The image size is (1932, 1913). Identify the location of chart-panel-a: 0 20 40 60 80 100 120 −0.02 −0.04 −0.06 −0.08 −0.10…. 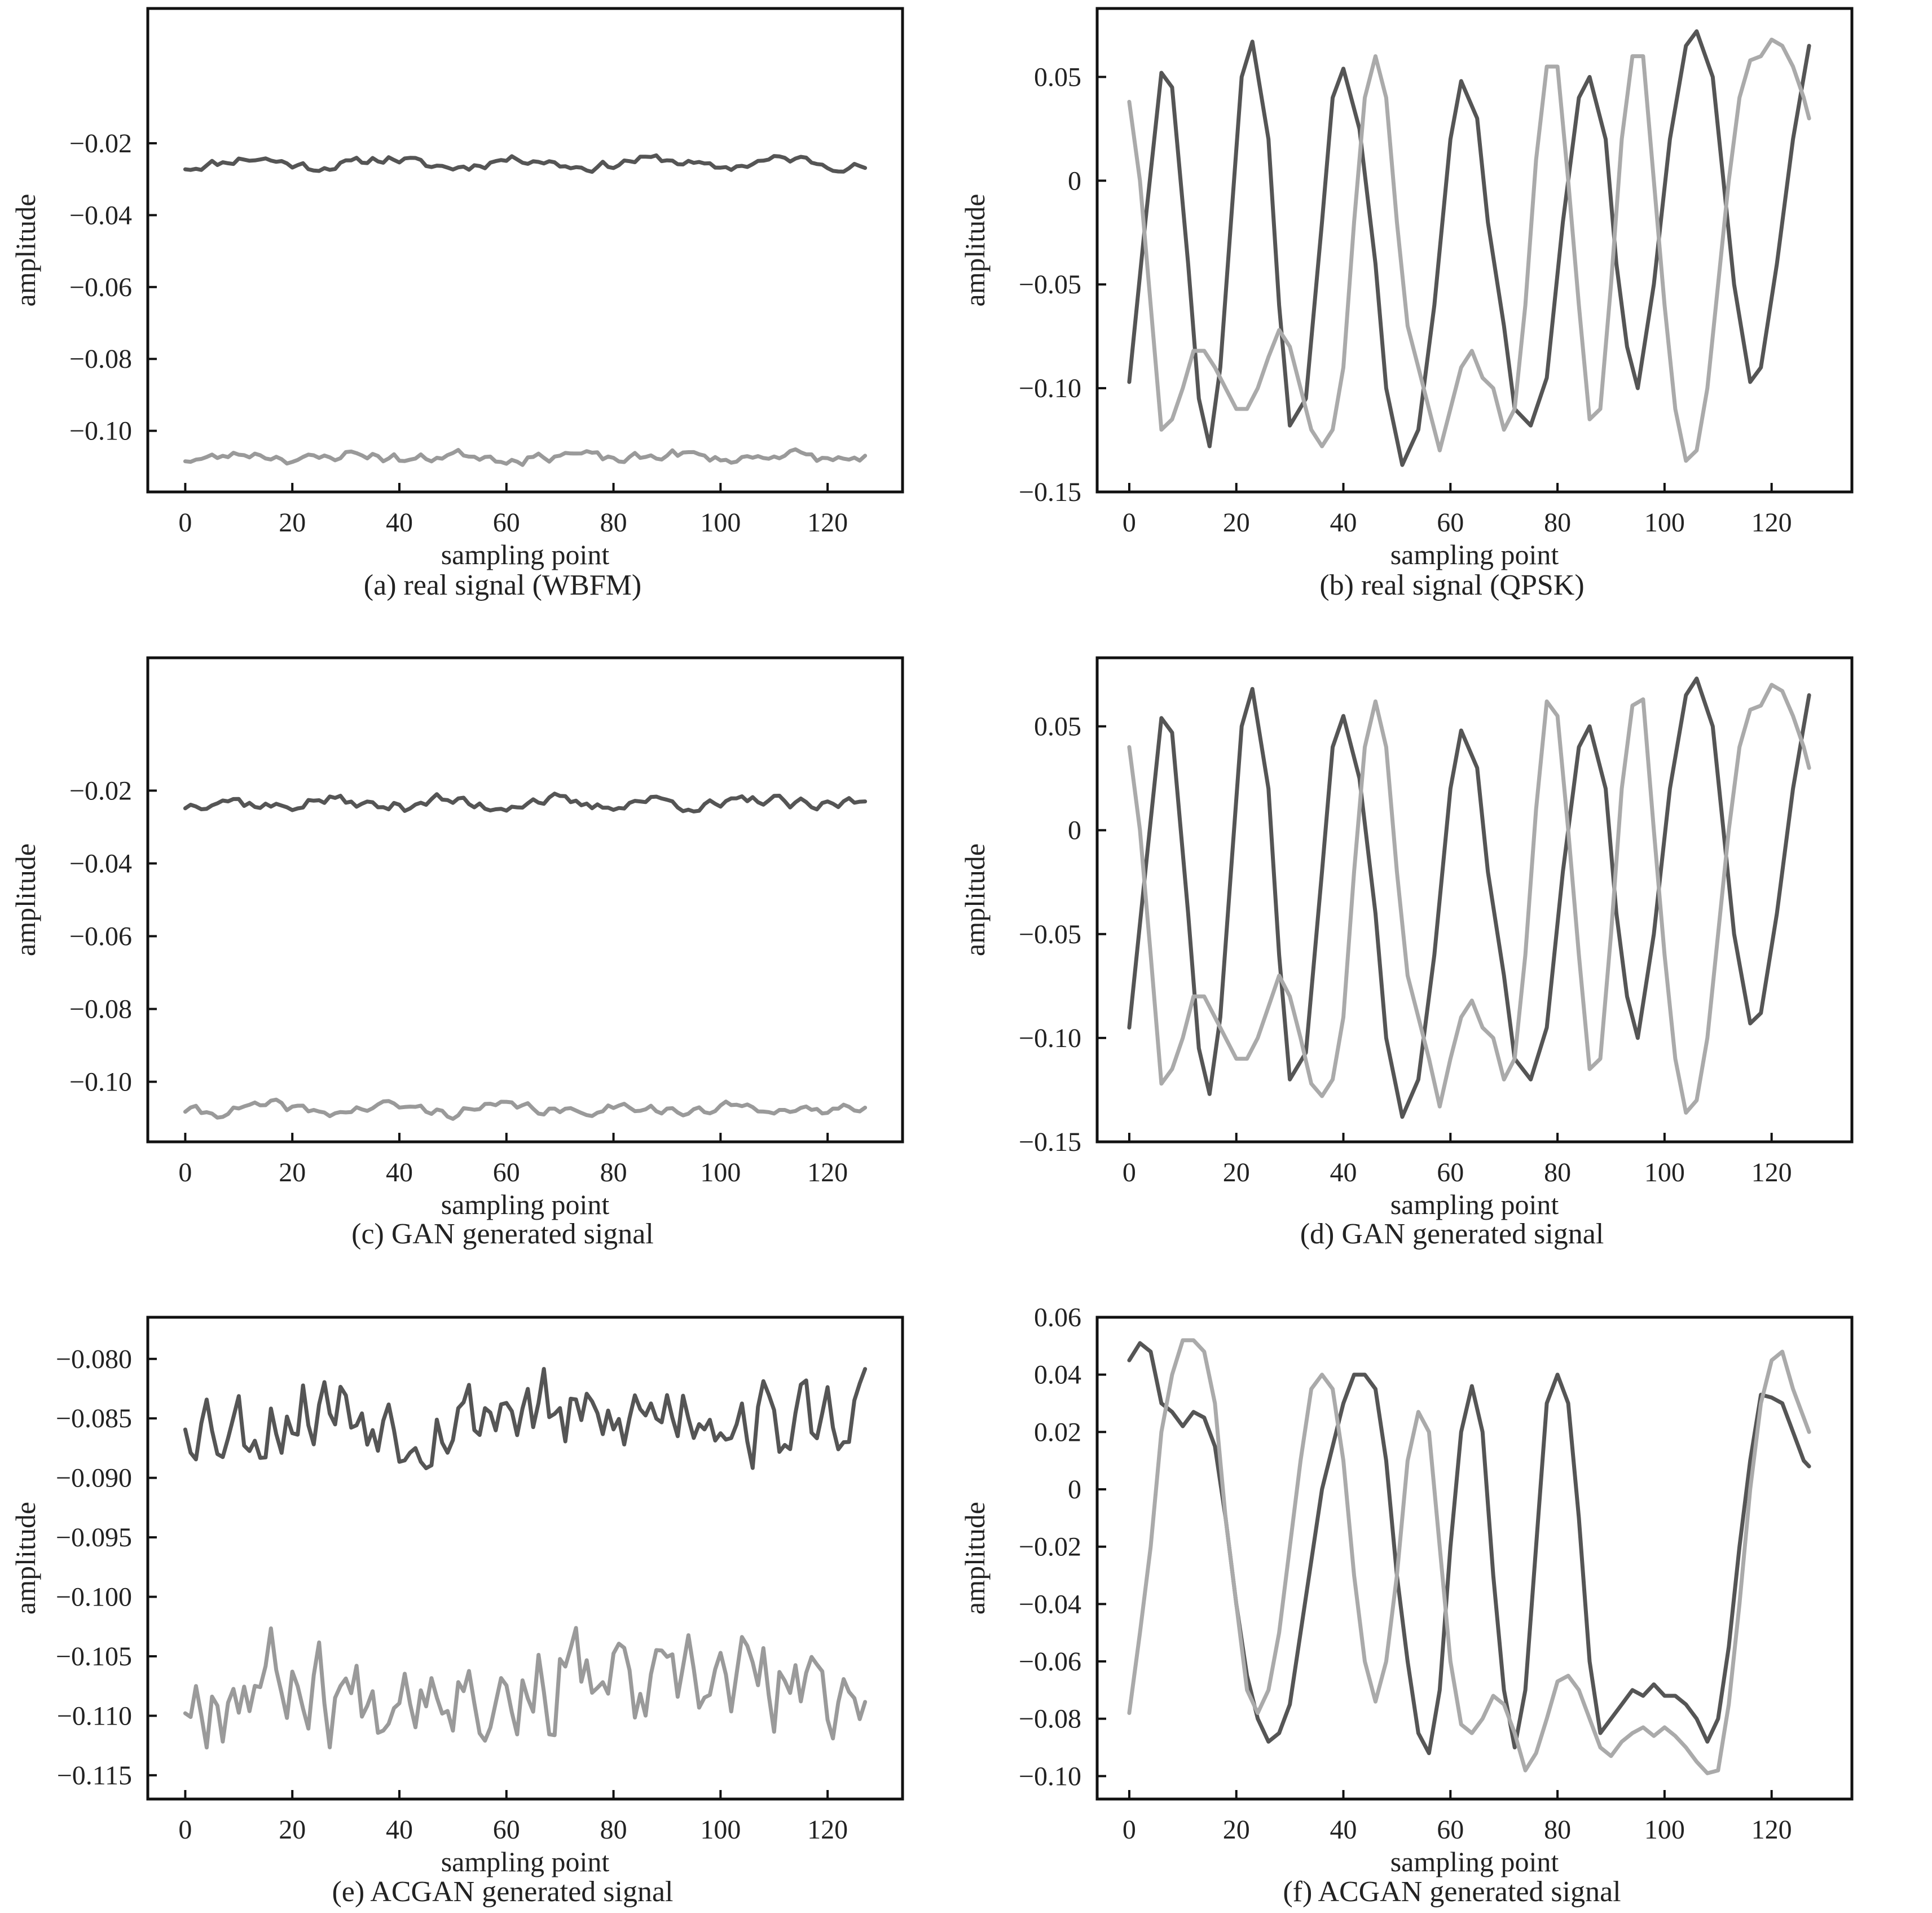
(457, 304).